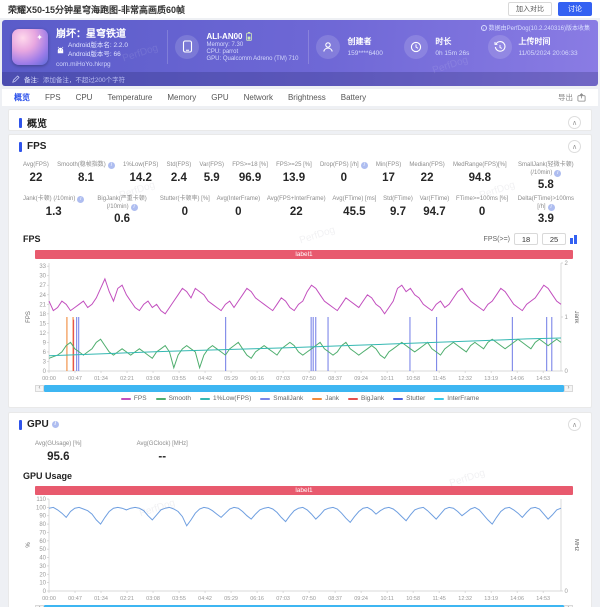 The width and height of the screenshot is (600, 607). I want to click on svg-text: 3, so click(45, 362).